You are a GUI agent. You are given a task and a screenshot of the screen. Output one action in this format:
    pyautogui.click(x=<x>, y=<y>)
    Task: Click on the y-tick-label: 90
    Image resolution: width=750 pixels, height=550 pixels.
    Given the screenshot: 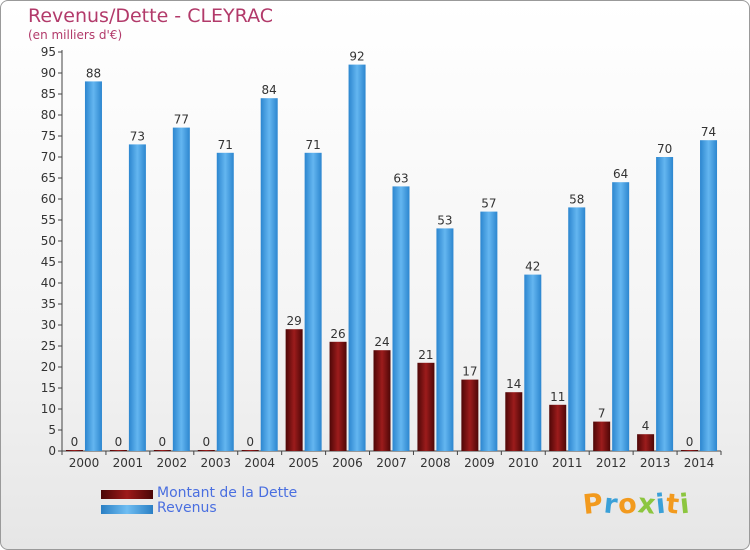 What is the action you would take?
    pyautogui.click(x=48, y=73)
    